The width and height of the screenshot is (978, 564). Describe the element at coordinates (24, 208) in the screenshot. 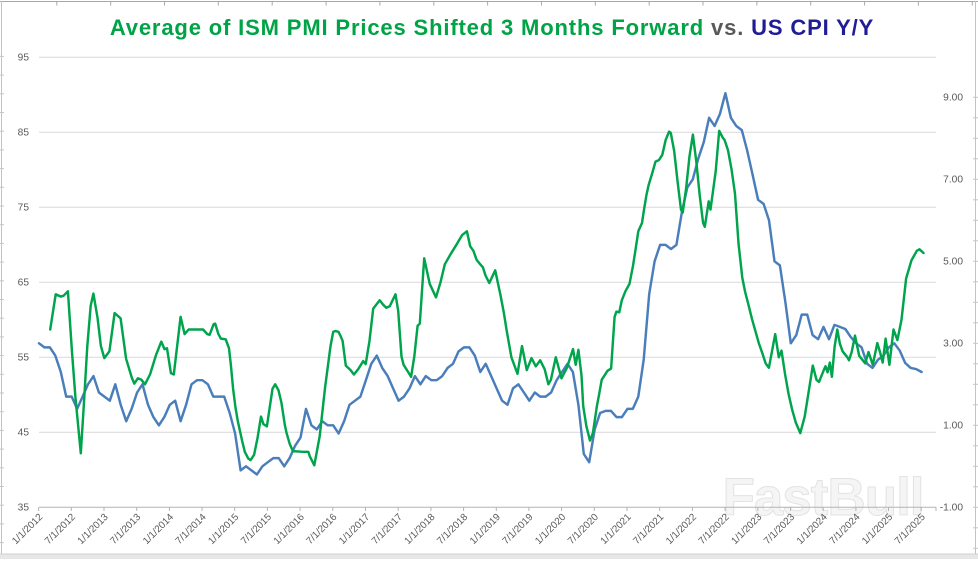

I see `svg-text: 75` at that location.